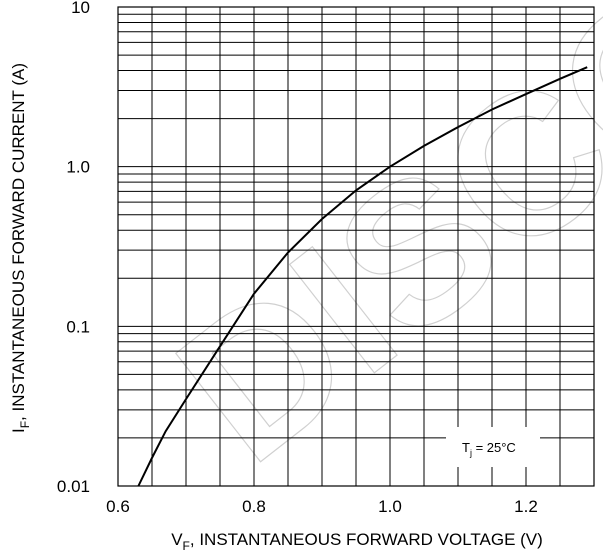 Image resolution: width=603 pixels, height=560 pixels. Describe the element at coordinates (73, 486) in the screenshot. I see `y-tick-label: 0.01` at that location.